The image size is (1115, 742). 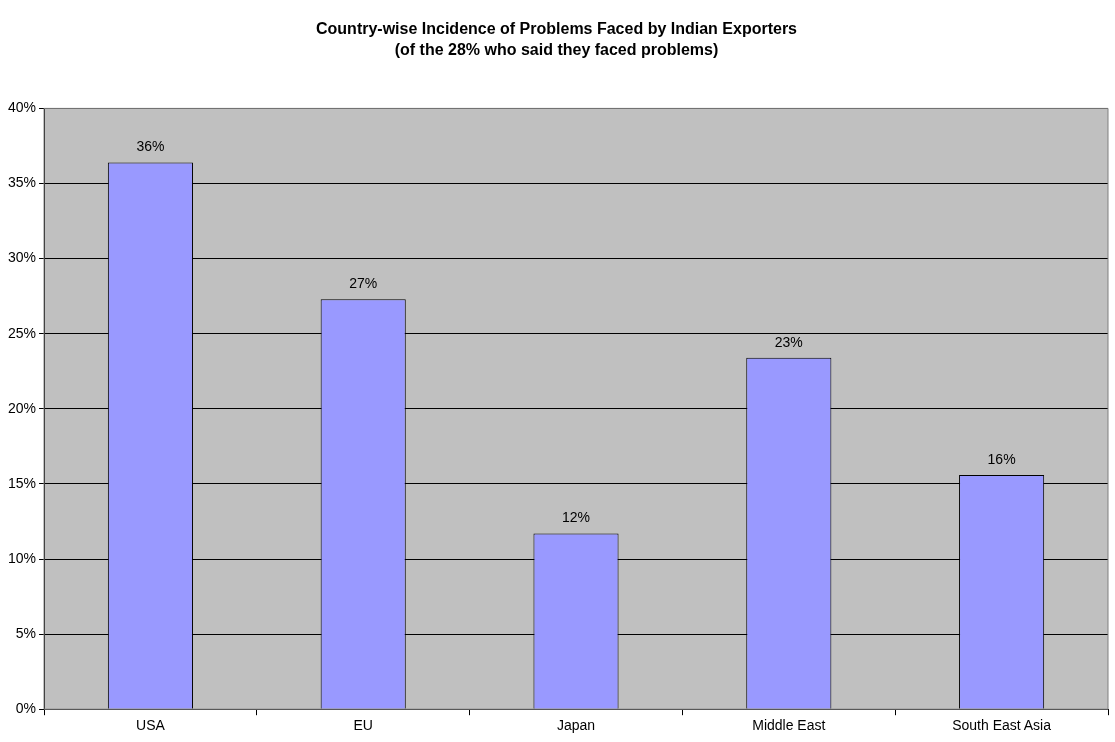 I want to click on x-tick-label: Middle East, so click(x=789, y=725).